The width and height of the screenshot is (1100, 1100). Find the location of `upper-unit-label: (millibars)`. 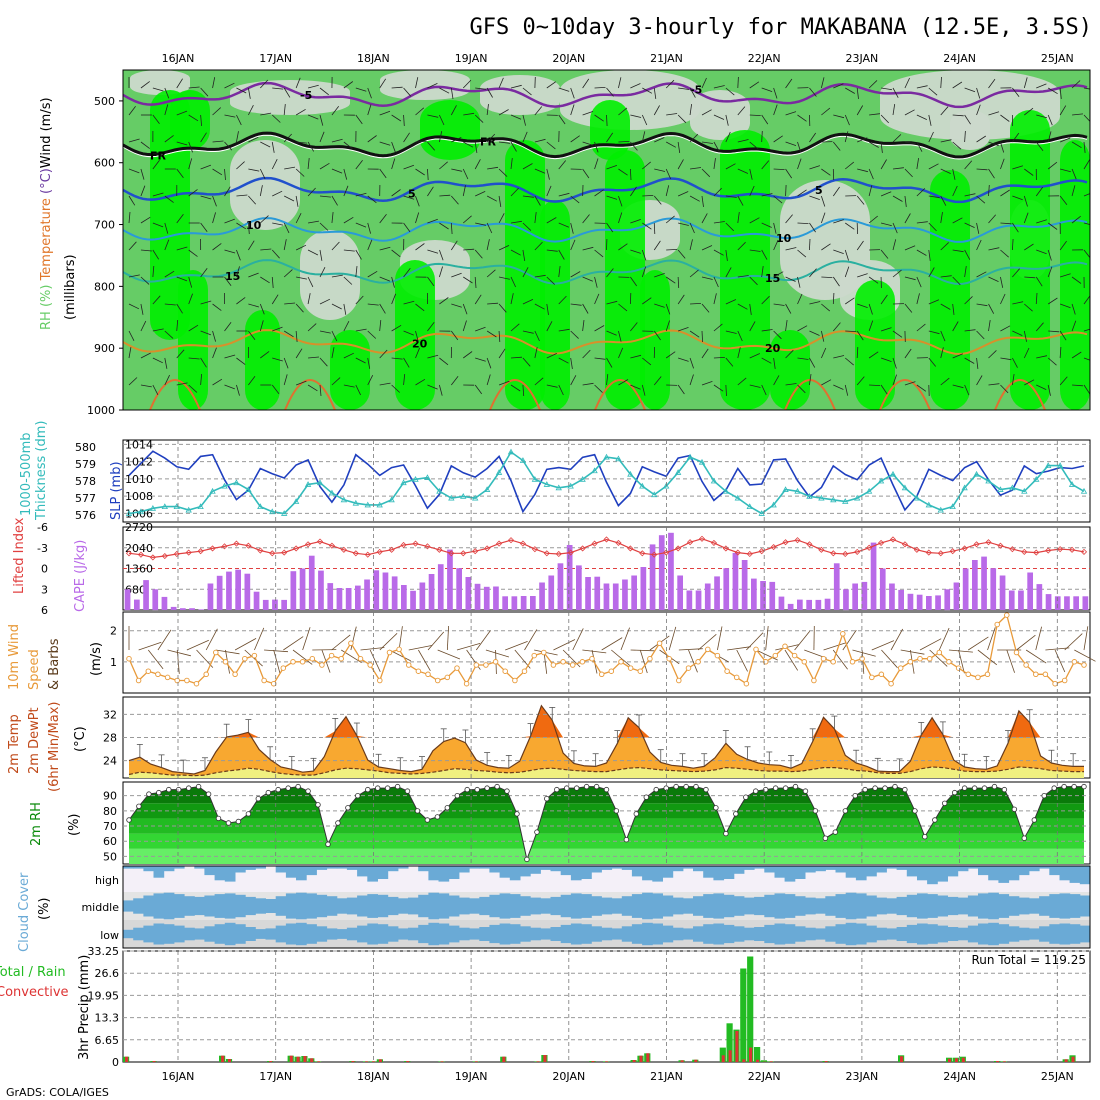

upper-unit-label: (millibars) is located at coordinates (70, 287).